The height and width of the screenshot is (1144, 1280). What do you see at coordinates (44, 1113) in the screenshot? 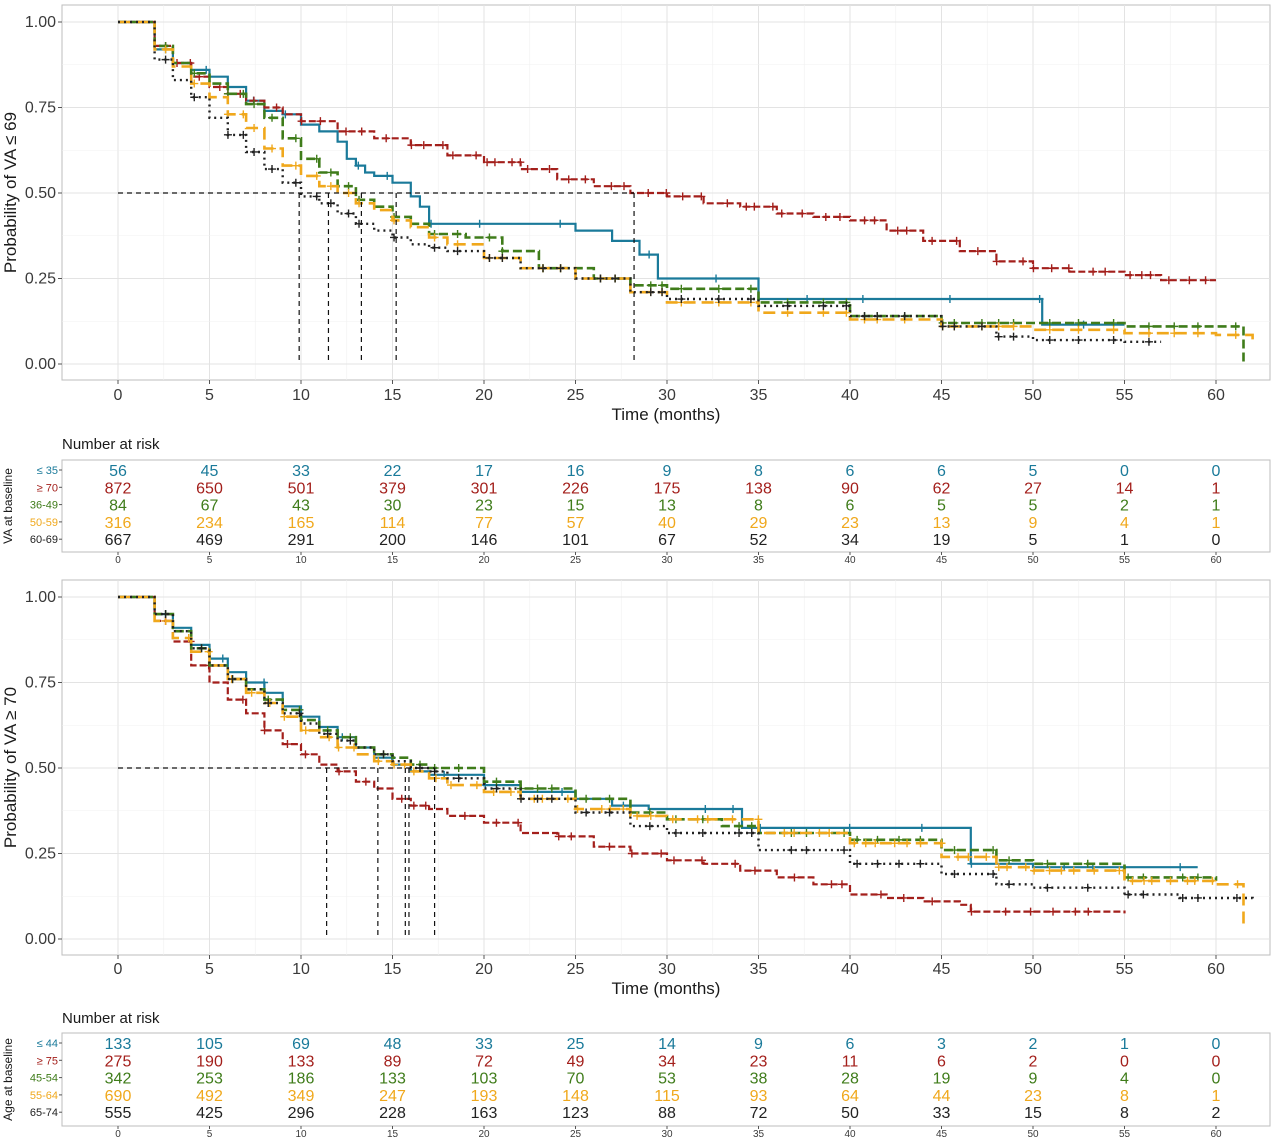
I see `risk-row-label: 65-74` at bounding box center [44, 1113].